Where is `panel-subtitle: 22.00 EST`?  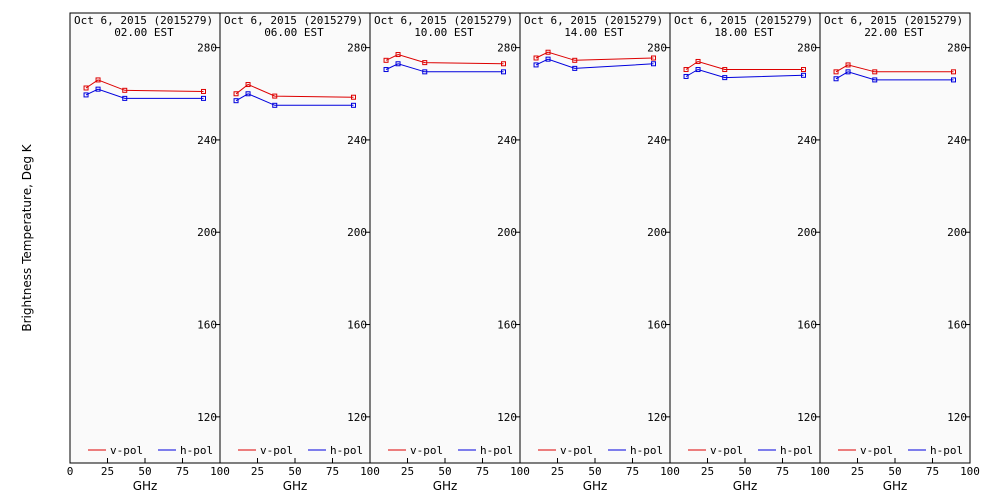 panel-subtitle: 22.00 EST is located at coordinates (894, 32).